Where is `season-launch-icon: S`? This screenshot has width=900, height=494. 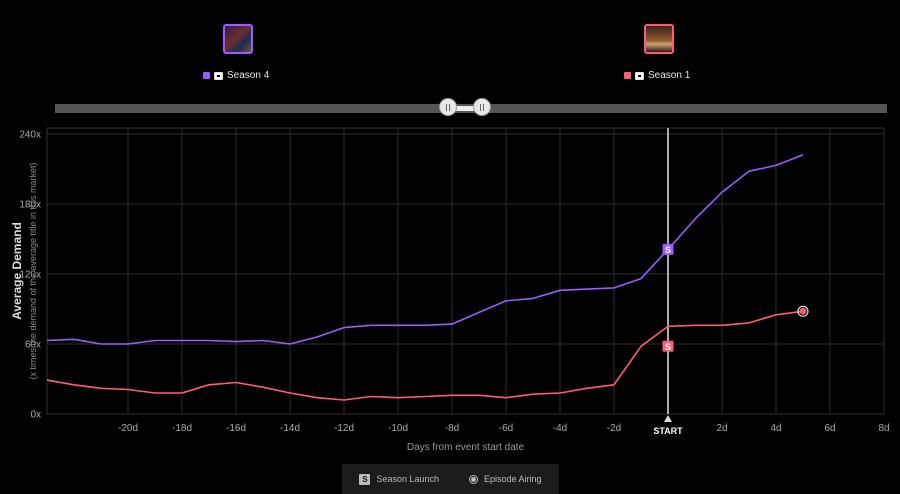
season-launch-icon: S is located at coordinates (365, 479).